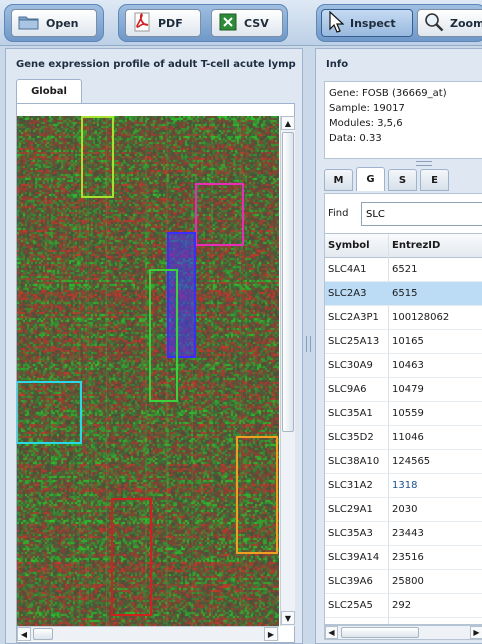 The image size is (482, 644). Describe the element at coordinates (408, 413) in the screenshot. I see `cell-entrezid: 10559` at that location.